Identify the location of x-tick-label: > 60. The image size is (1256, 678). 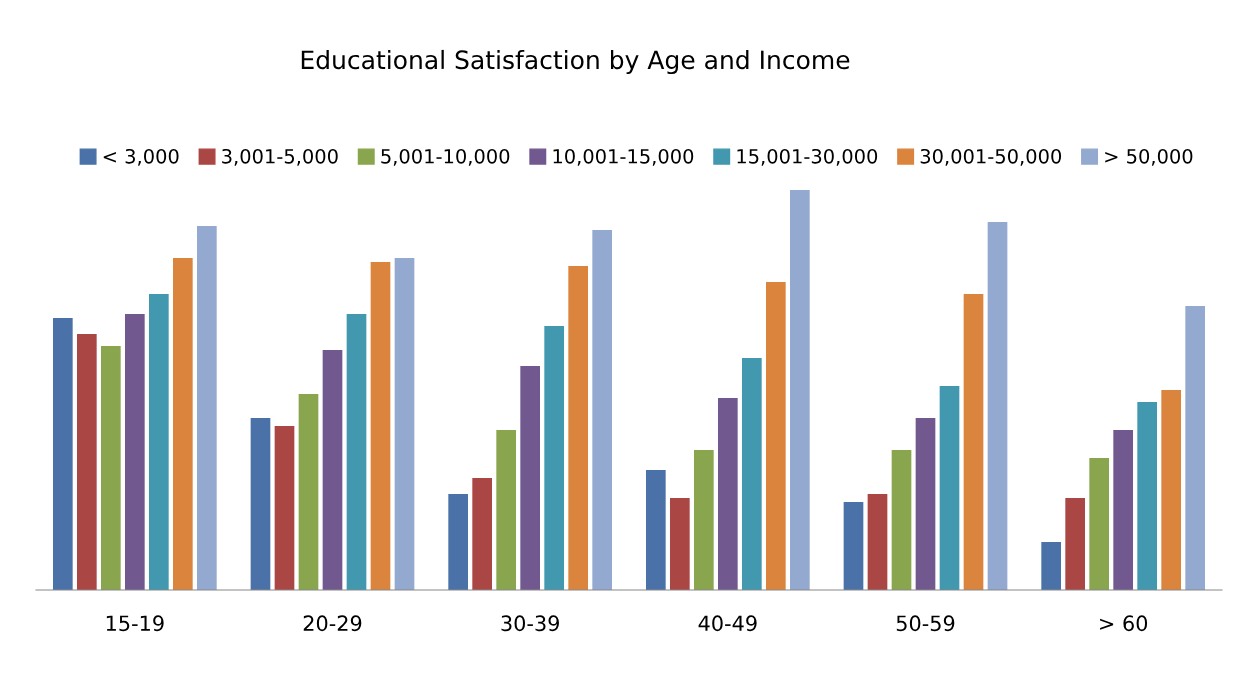
(1124, 623).